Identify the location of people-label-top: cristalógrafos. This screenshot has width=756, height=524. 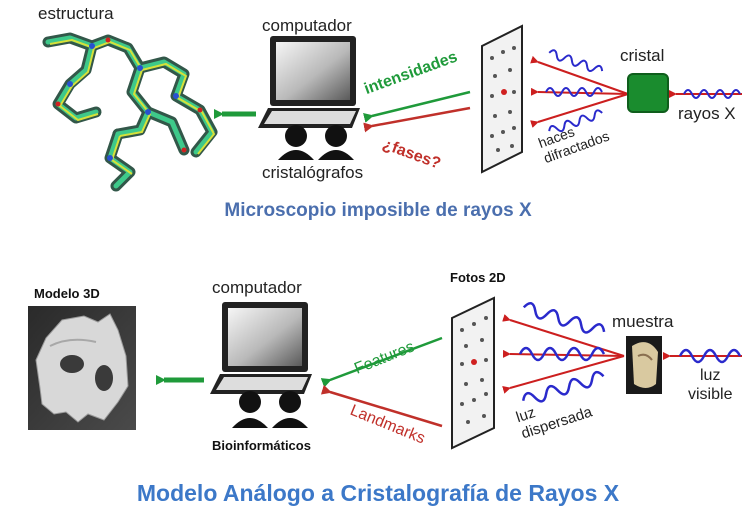
(313, 172).